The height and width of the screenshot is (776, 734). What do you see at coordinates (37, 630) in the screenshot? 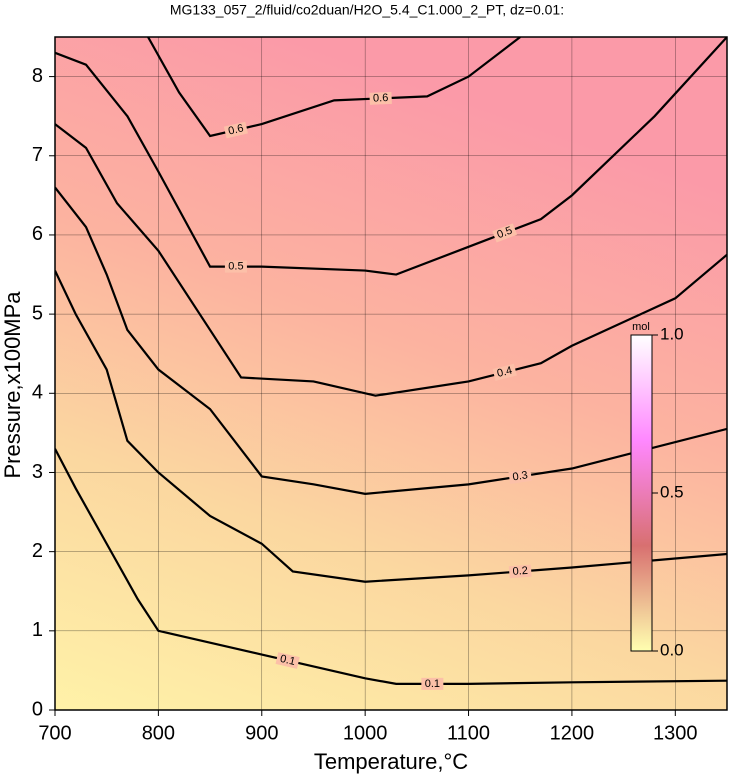
I see `y-tick-label: 1` at bounding box center [37, 630].